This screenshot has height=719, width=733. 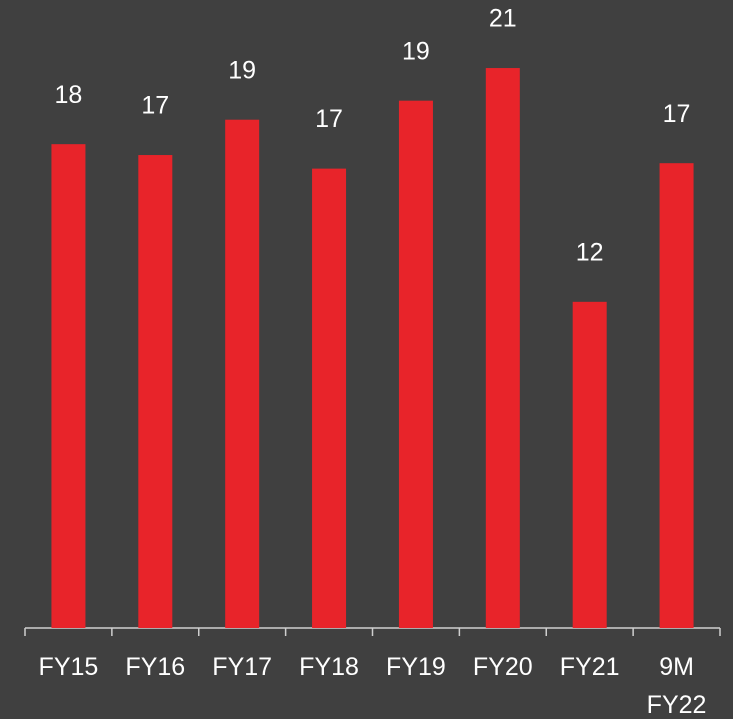 I want to click on value-label: 21, so click(x=503, y=19).